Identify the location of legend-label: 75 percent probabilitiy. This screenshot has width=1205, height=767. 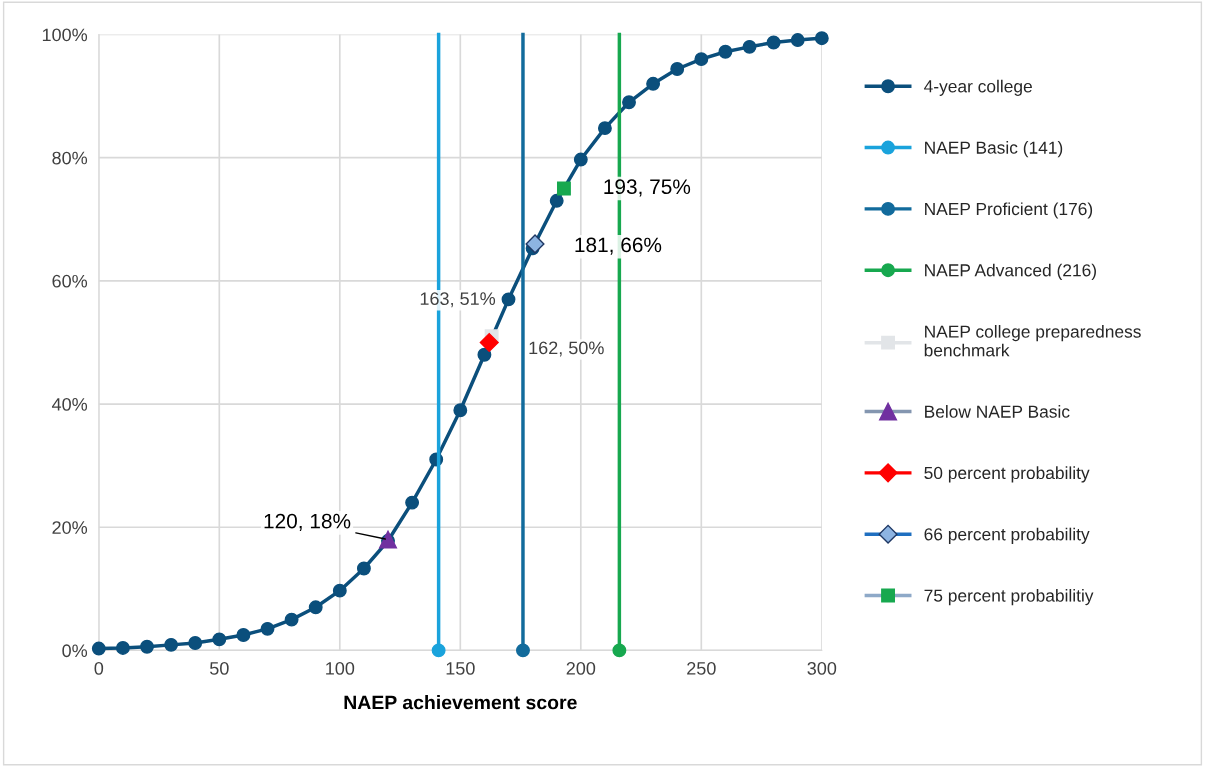
(1009, 597).